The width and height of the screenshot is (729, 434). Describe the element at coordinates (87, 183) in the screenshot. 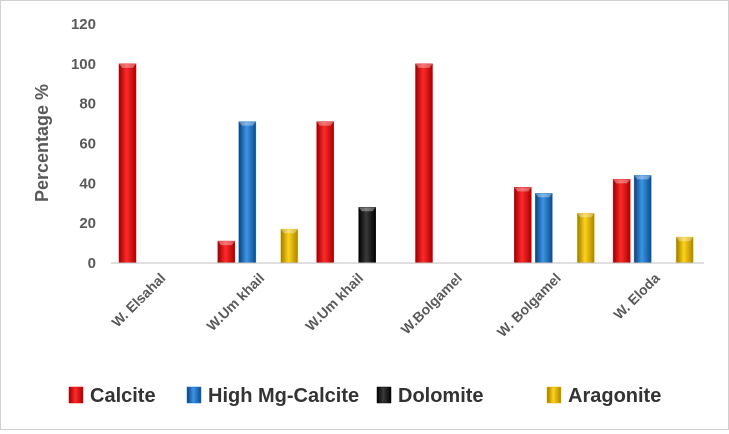

I see `y-tick-label: 40` at that location.